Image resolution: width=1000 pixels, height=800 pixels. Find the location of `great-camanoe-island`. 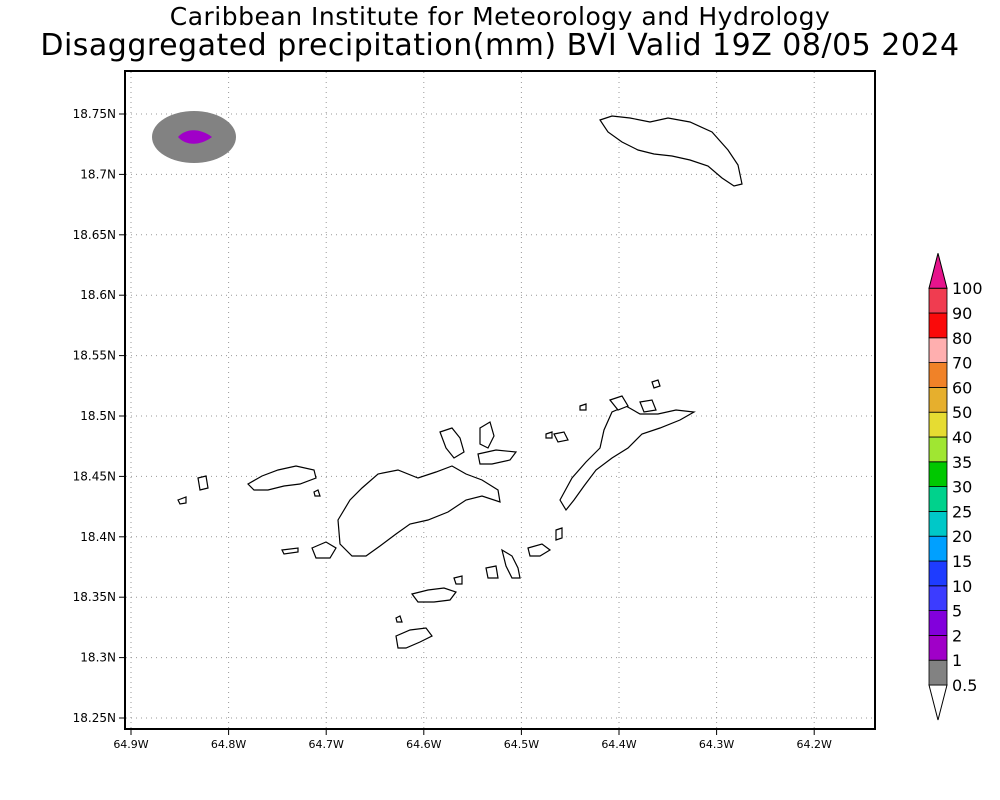

great-camanoe-island is located at coordinates (487, 435).